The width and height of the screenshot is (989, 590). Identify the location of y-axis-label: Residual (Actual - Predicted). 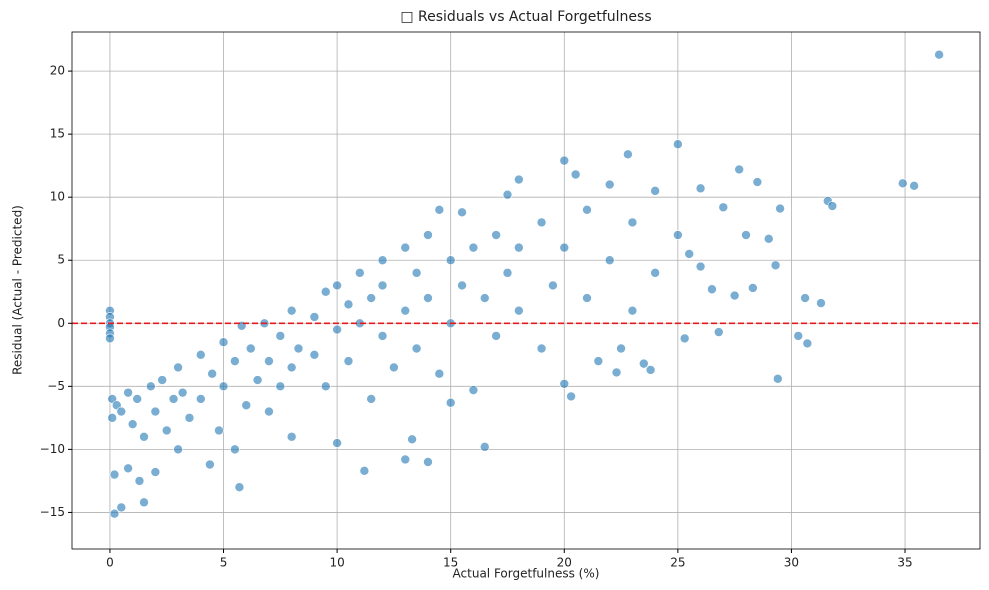
(18, 290).